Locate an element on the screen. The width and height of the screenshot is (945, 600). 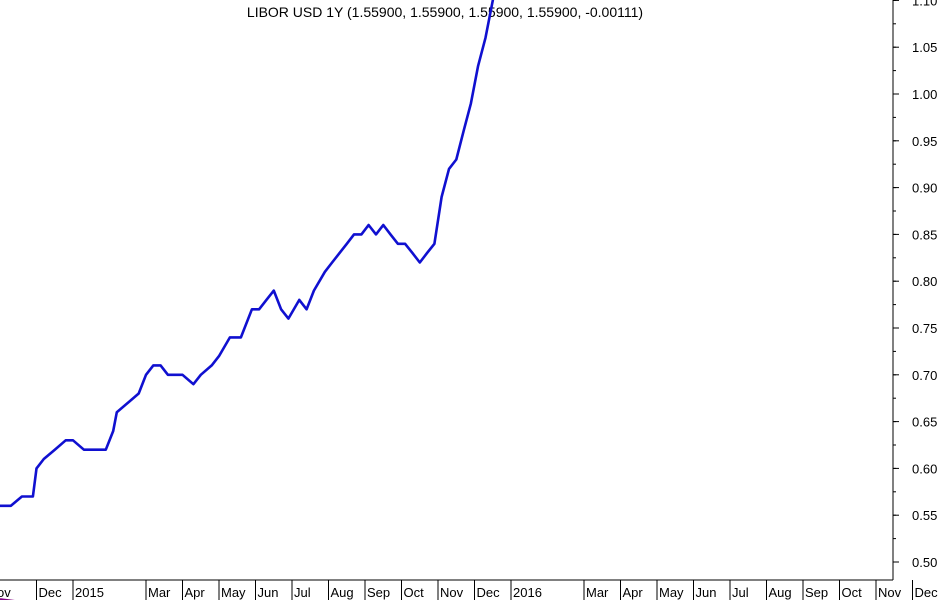
y-tick: 0.90 is located at coordinates (915, 188).